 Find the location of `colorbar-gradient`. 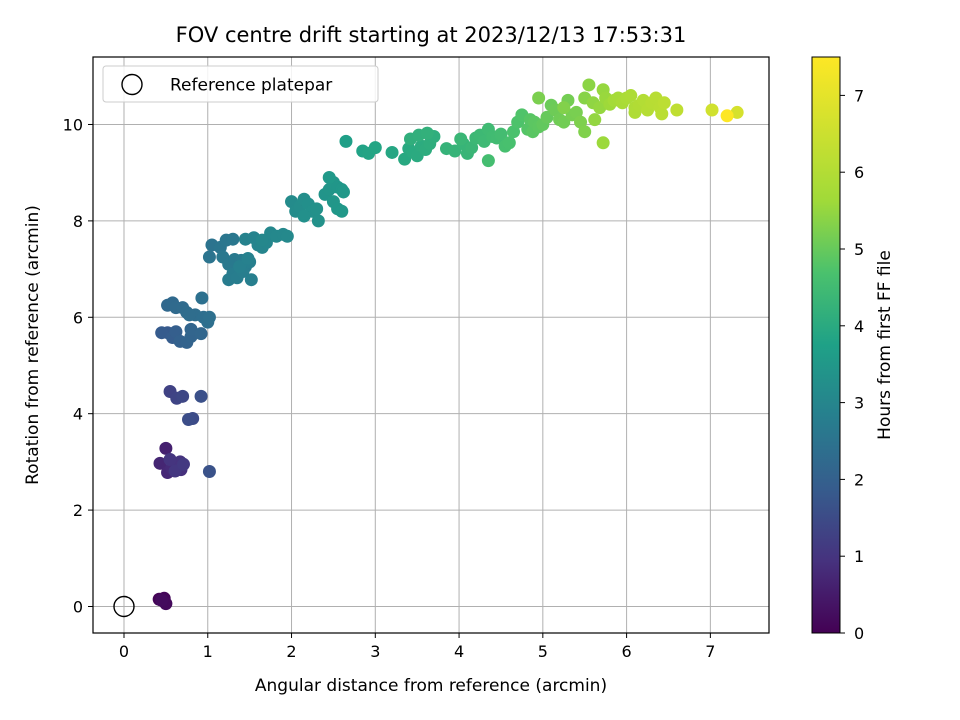

colorbar-gradient is located at coordinates (826, 345).